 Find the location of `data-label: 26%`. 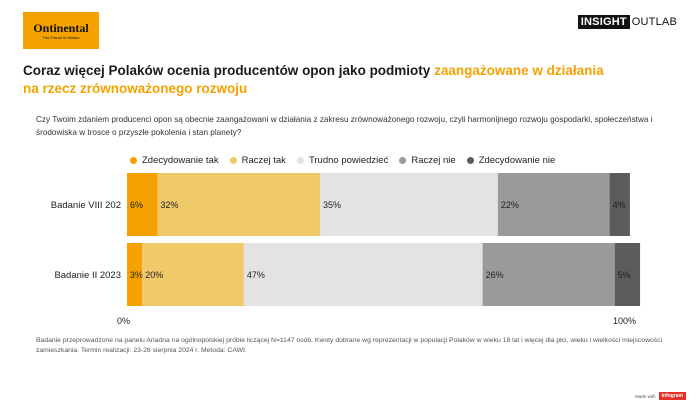

data-label: 26% is located at coordinates (495, 275).